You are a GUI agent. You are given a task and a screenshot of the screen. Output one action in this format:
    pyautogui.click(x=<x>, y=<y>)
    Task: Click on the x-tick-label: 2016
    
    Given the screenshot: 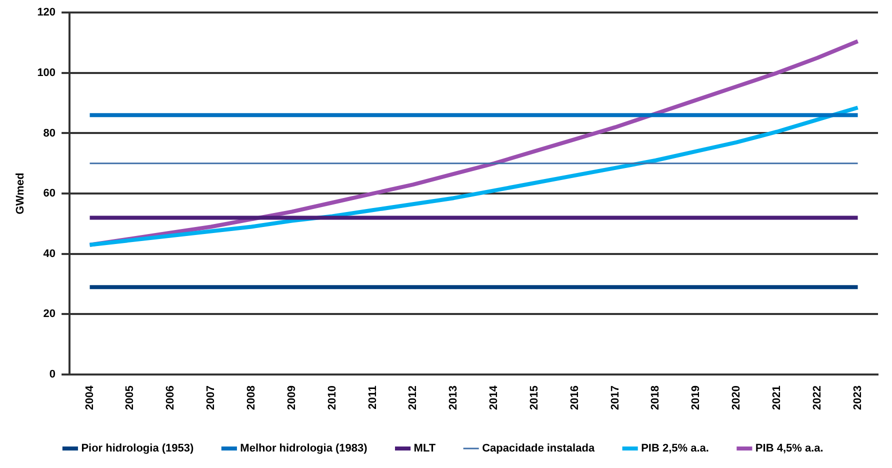 What is the action you would take?
    pyautogui.click(x=574, y=398)
    